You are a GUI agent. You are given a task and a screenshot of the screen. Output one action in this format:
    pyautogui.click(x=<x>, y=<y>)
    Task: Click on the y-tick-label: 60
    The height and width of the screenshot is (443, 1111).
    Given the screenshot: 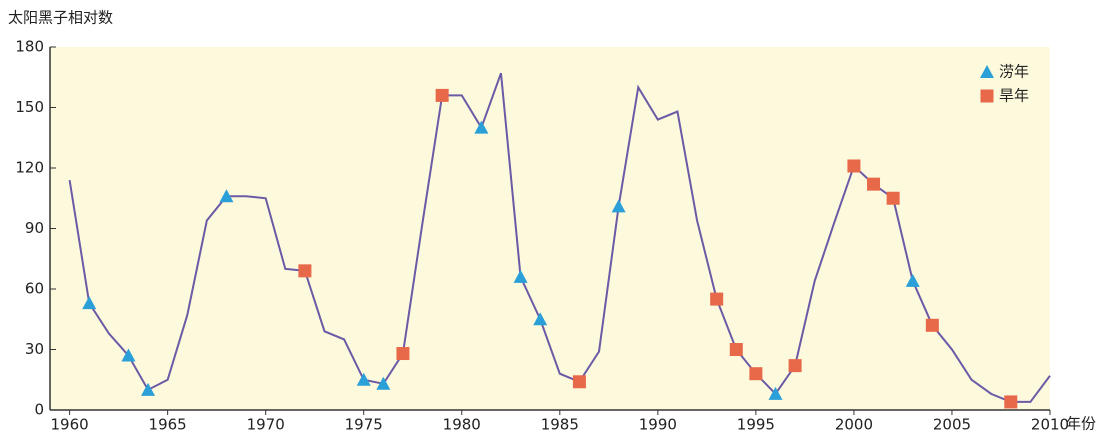 What is the action you would take?
    pyautogui.click(x=34, y=289)
    